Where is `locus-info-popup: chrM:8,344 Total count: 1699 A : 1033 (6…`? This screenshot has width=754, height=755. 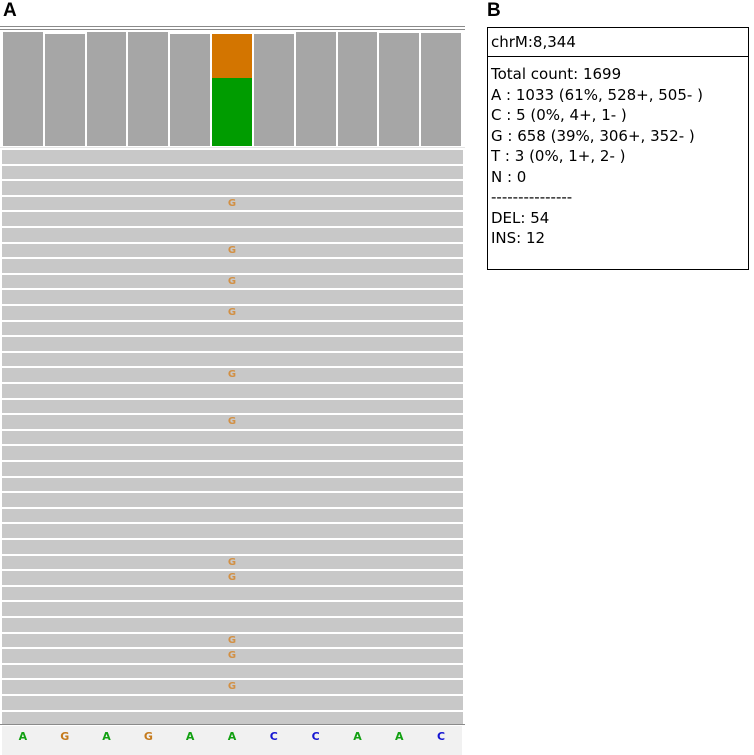
locus-info-popup: chrM:8,344 Total count: 1699 A : 1033 (6… is located at coordinates (618, 148).